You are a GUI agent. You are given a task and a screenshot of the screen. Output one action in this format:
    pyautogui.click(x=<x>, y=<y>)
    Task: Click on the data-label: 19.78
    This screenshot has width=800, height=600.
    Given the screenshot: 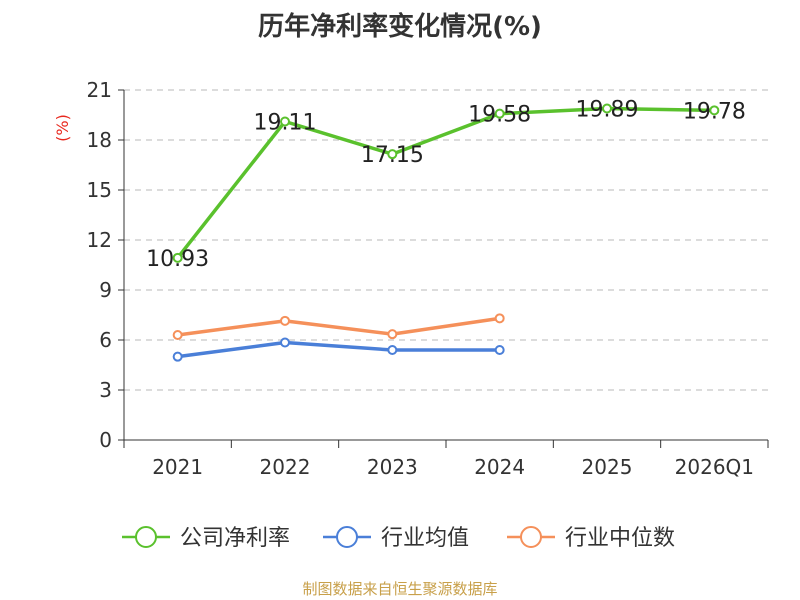 What is the action you would take?
    pyautogui.click(x=714, y=111)
    